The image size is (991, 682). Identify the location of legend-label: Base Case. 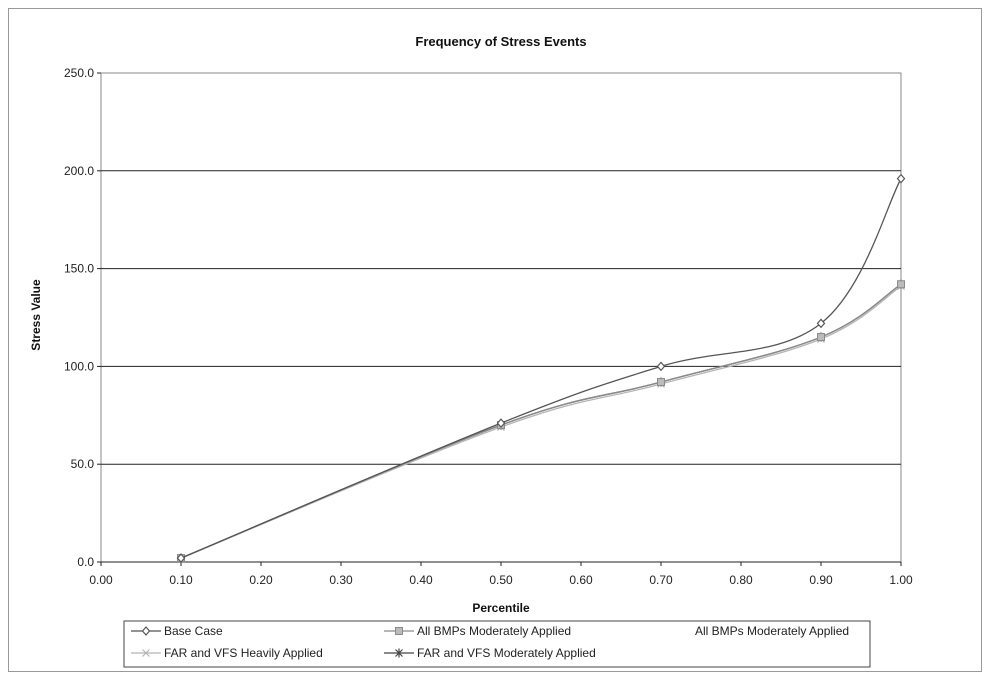
(193, 631).